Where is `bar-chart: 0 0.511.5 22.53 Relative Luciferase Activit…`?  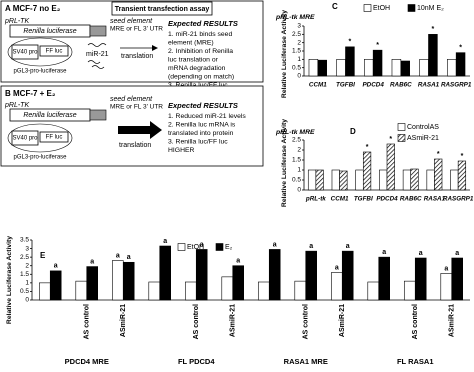
bar-chart: 0 0.511.5 22.53 Relative Luciferase Activit… is located at coordinates (373, 50).